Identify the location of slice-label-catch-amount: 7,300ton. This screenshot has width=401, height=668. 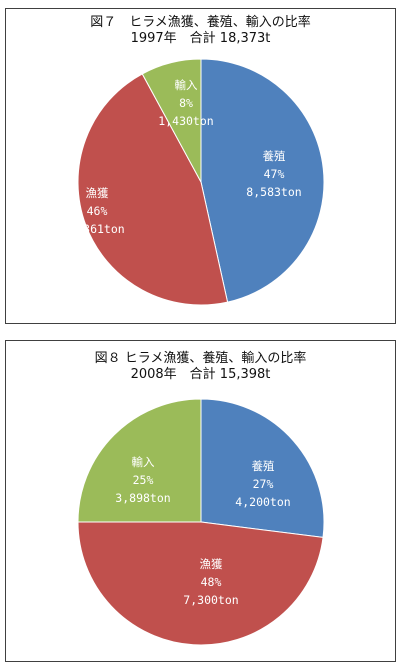
(210, 600).